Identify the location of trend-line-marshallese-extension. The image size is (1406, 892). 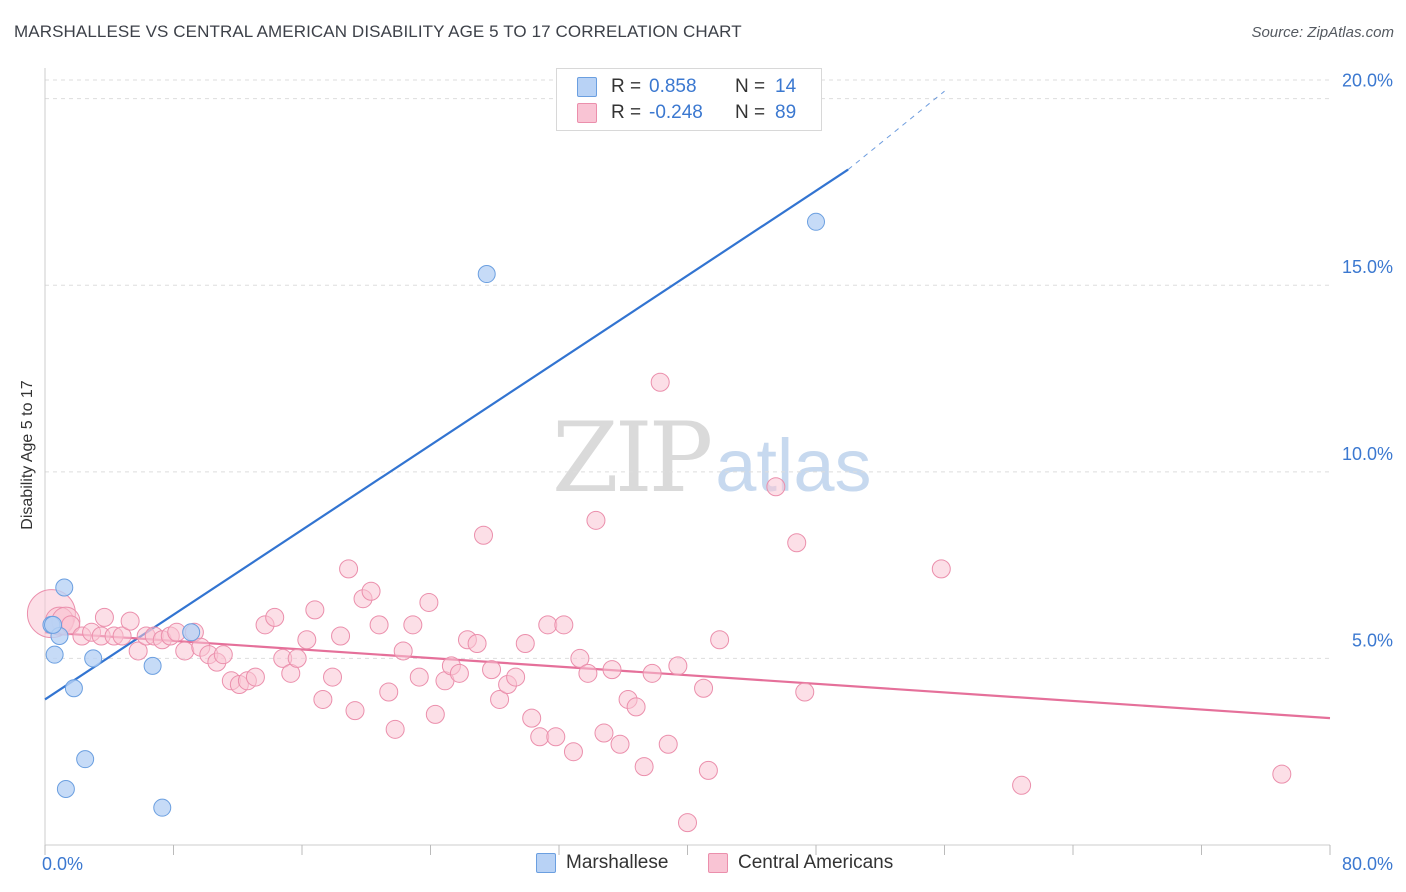
(896, 130).